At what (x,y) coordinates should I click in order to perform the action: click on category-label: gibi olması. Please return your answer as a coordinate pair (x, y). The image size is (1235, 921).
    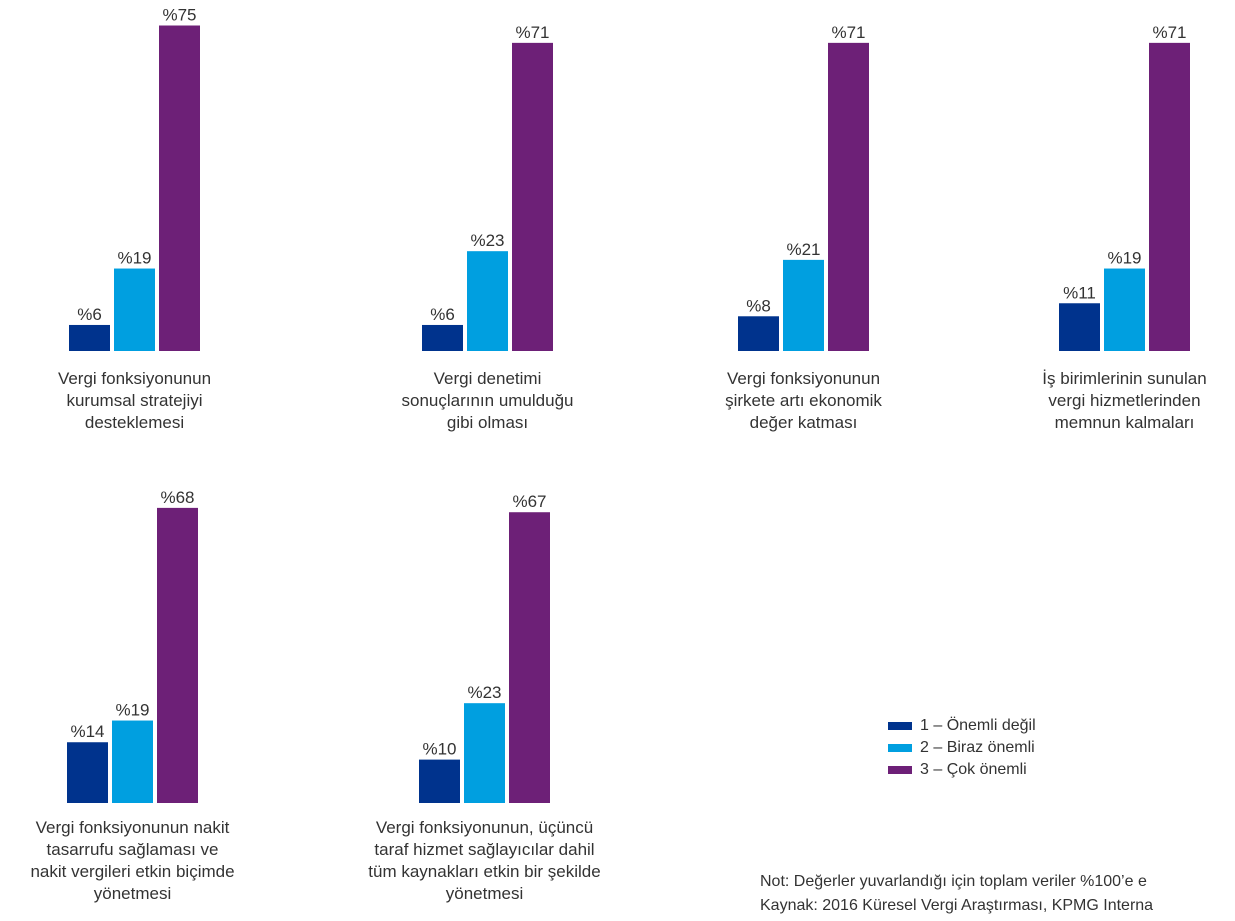
    Looking at the image, I should click on (487, 422).